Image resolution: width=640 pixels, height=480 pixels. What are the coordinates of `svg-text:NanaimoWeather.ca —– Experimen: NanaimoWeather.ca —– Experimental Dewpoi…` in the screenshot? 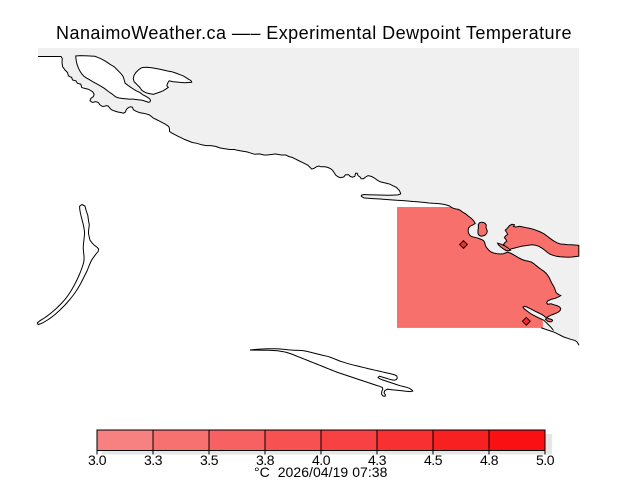 It's located at (314, 33).